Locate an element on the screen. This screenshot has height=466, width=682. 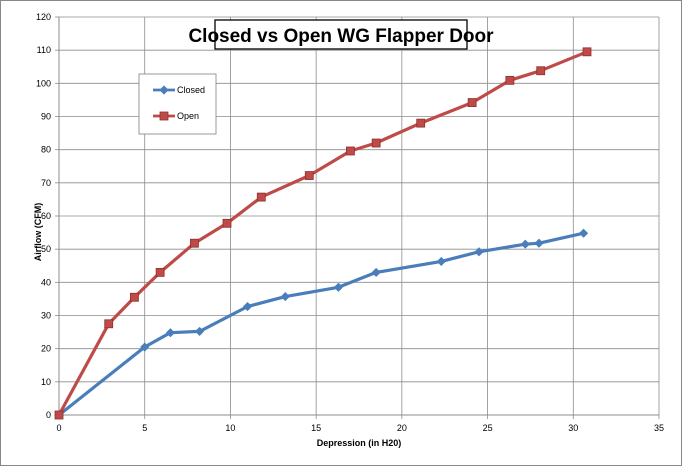
y-tick-label: 60 is located at coordinates (46, 216).